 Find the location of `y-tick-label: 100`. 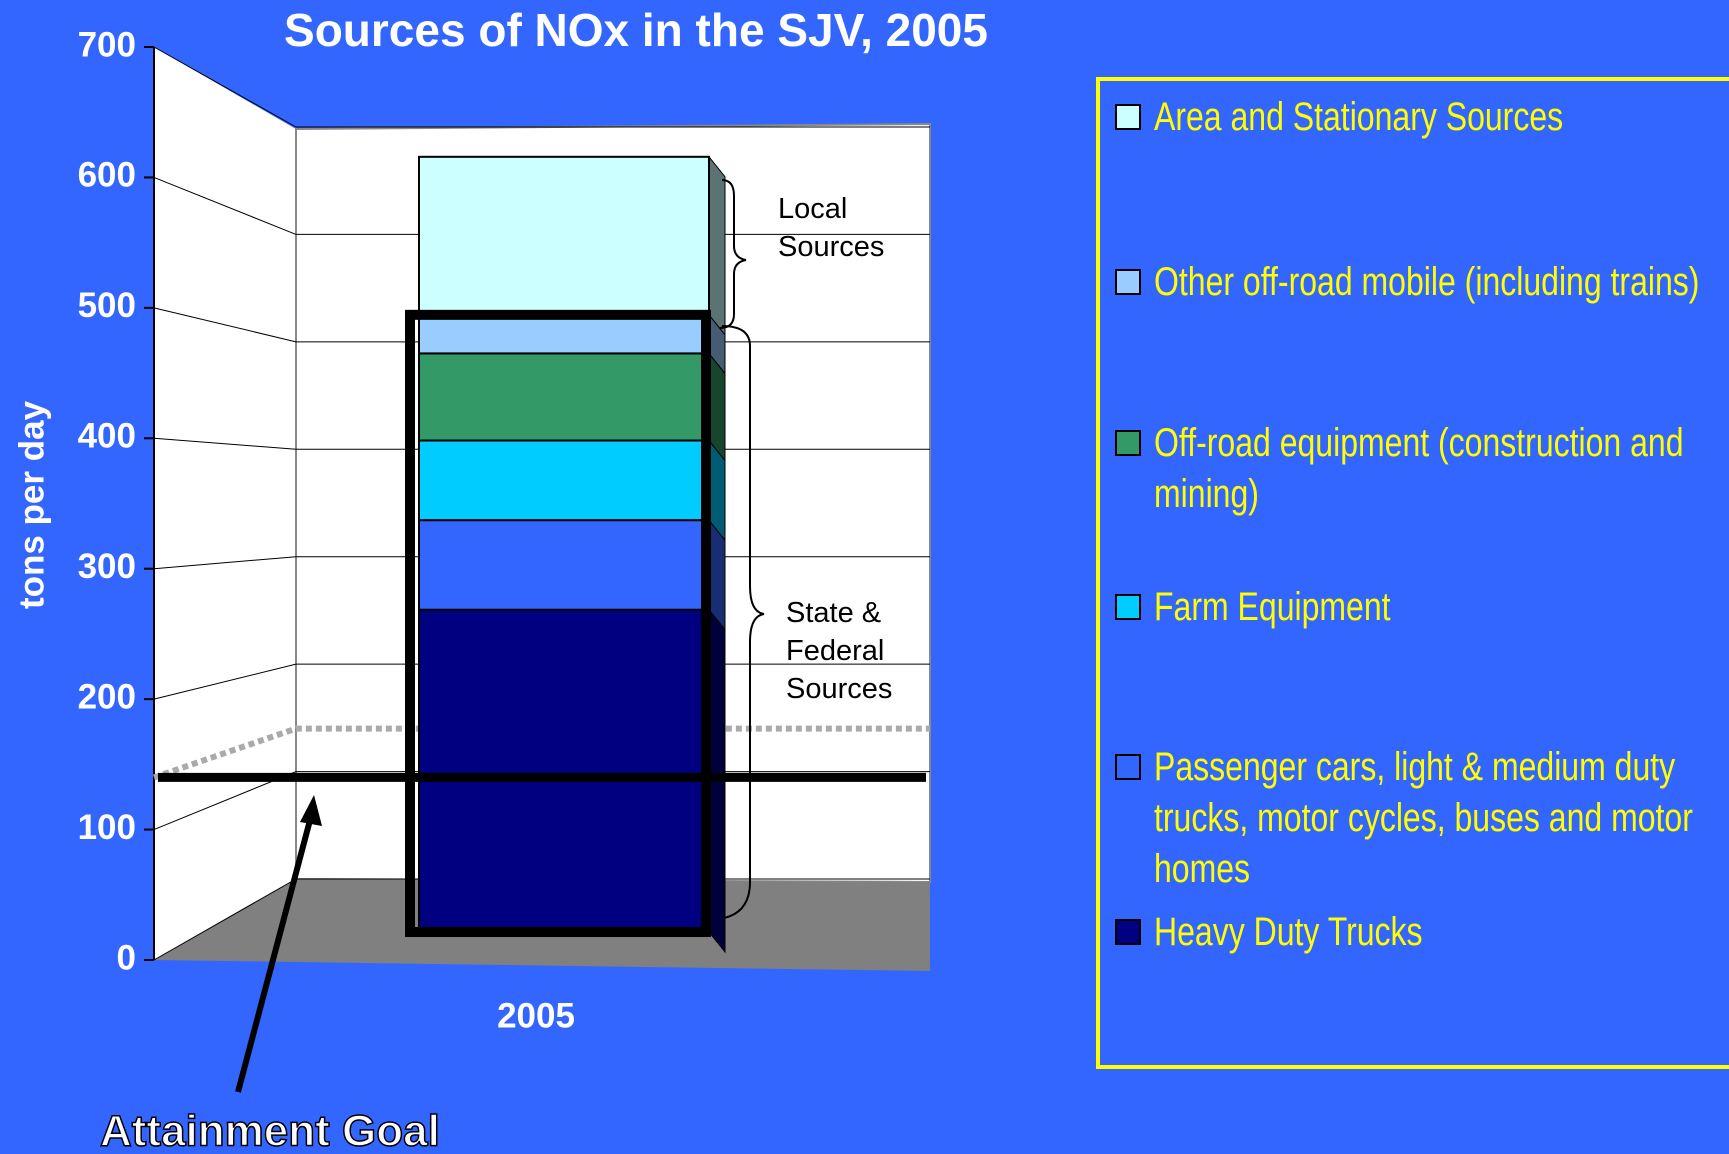

y-tick-label: 100 is located at coordinates (107, 827).